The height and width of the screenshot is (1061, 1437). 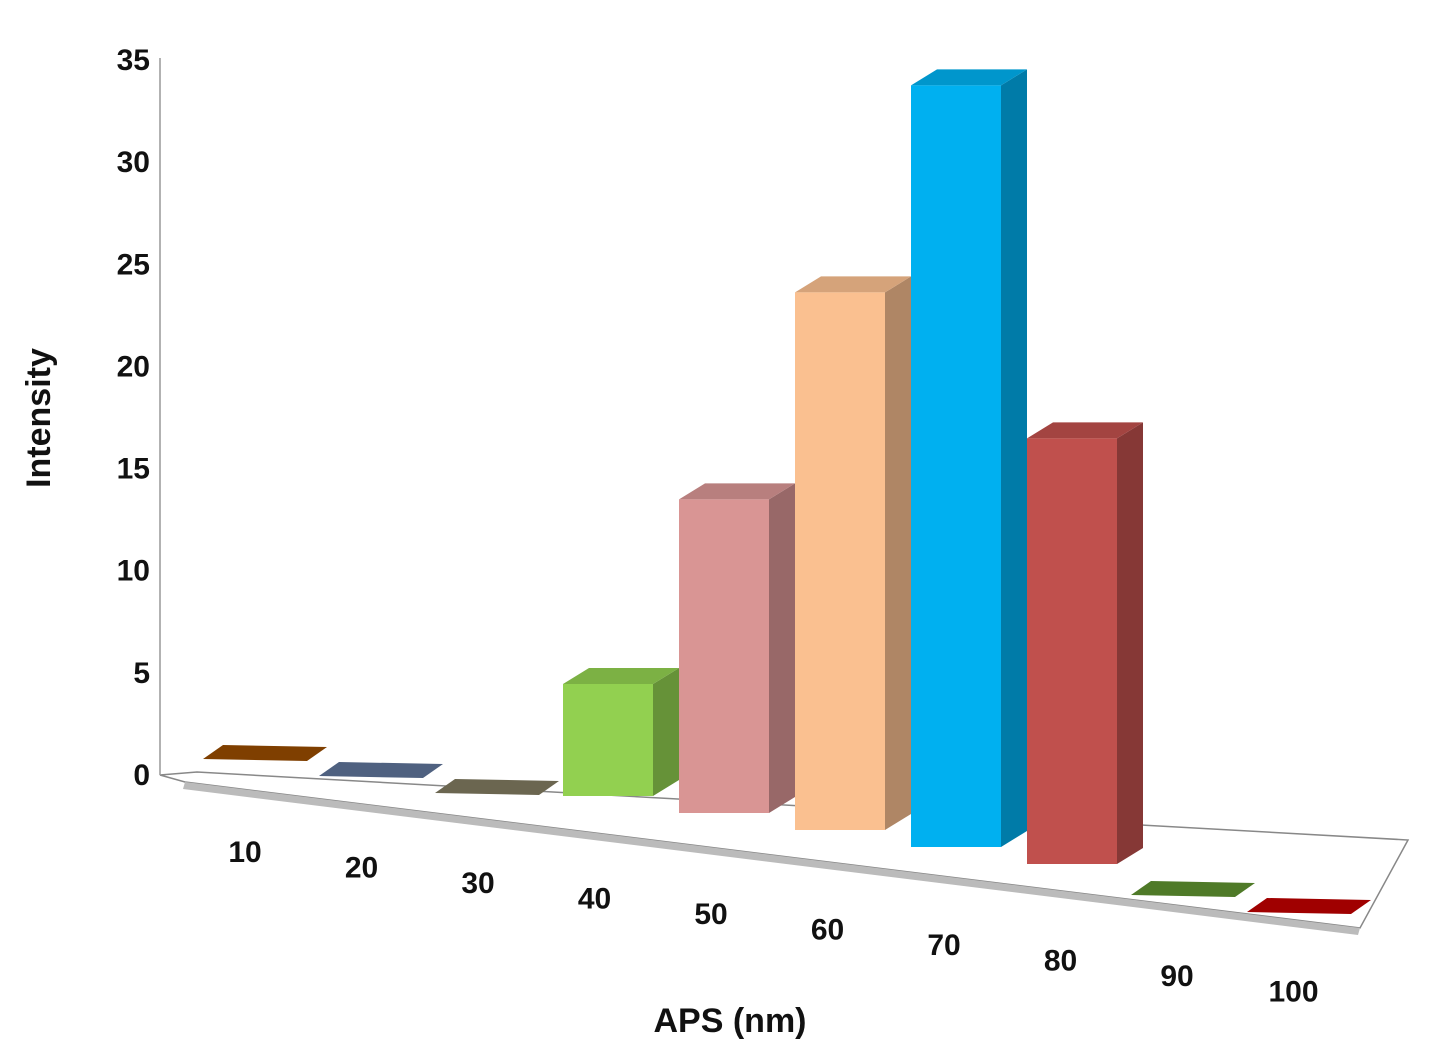 What do you see at coordinates (1060, 961) in the screenshot?
I see `x-tick-label: 80` at bounding box center [1060, 961].